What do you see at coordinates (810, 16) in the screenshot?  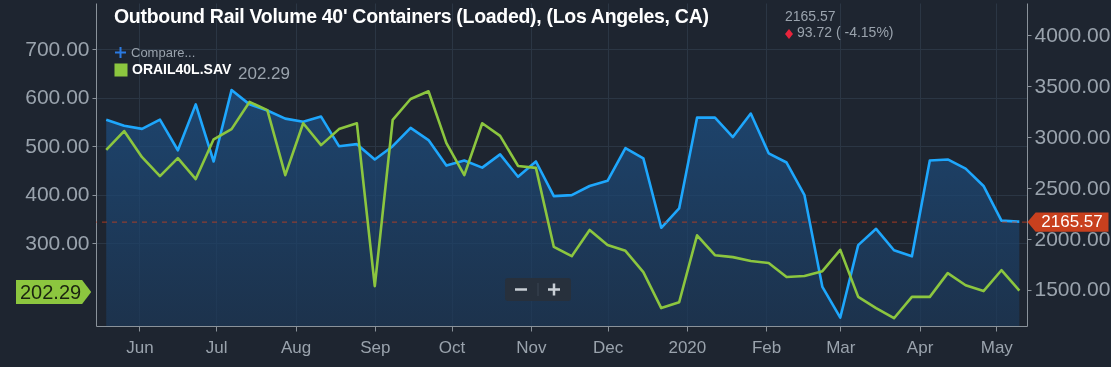 I see `annotation: 2165.57` at bounding box center [810, 16].